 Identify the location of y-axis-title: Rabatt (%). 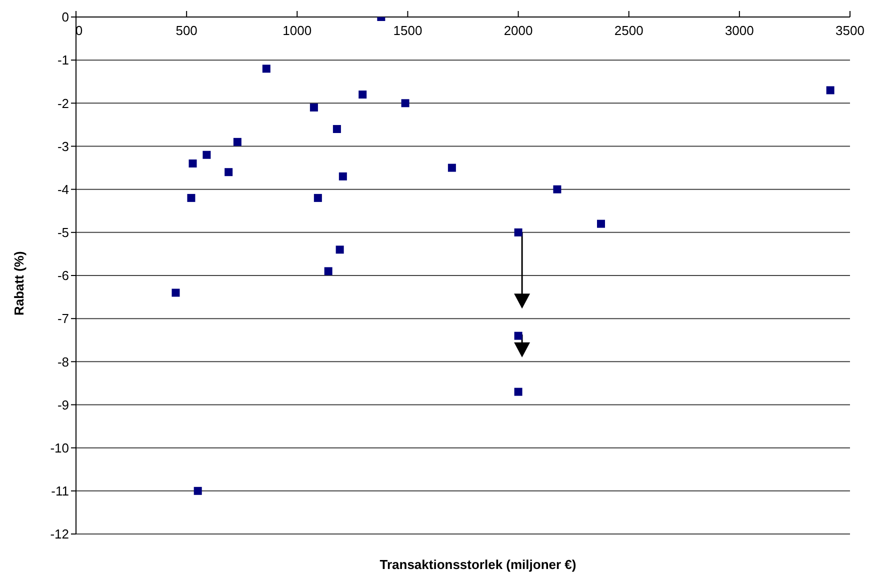
(19, 283).